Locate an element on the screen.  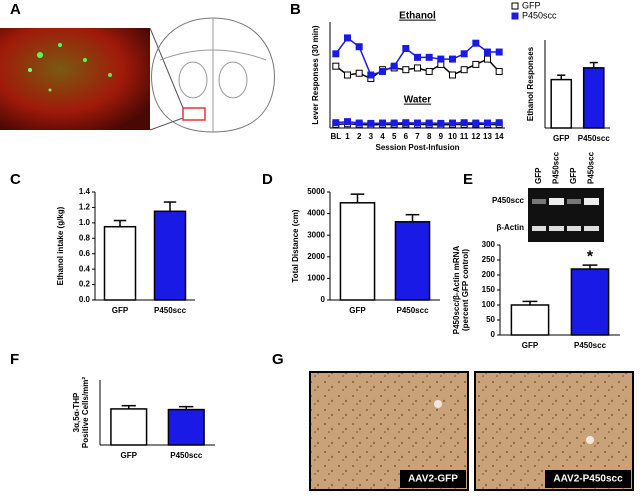
x-tick-label: 13 is located at coordinates (487, 136).